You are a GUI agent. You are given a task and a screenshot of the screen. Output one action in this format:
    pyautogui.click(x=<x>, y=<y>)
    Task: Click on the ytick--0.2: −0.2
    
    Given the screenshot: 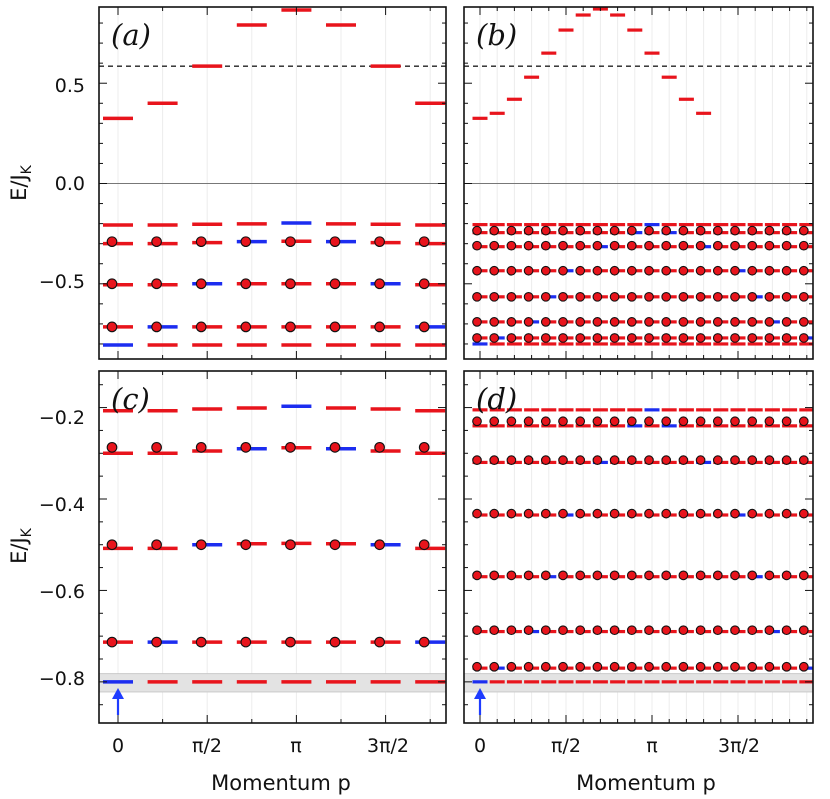 What is the action you would take?
    pyautogui.click(x=62, y=418)
    